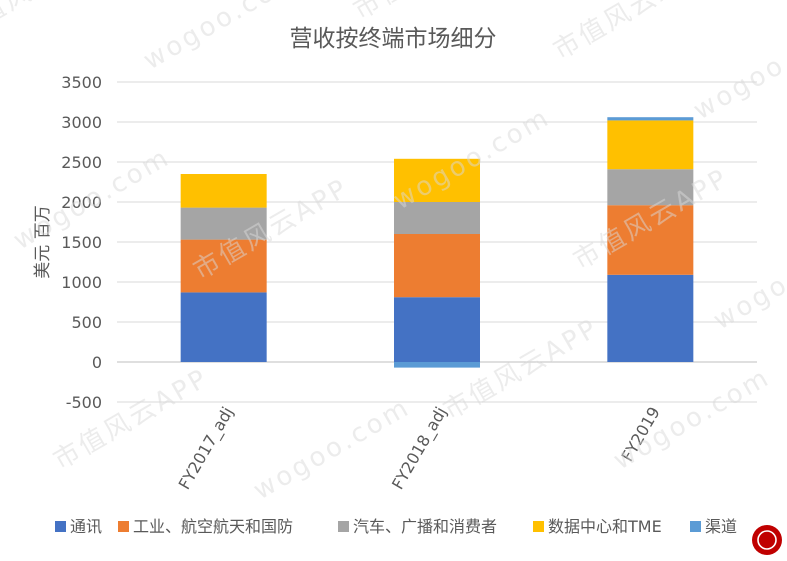  Describe the element at coordinates (81, 202) in the screenshot. I see `y-tick-label: 2000` at that location.